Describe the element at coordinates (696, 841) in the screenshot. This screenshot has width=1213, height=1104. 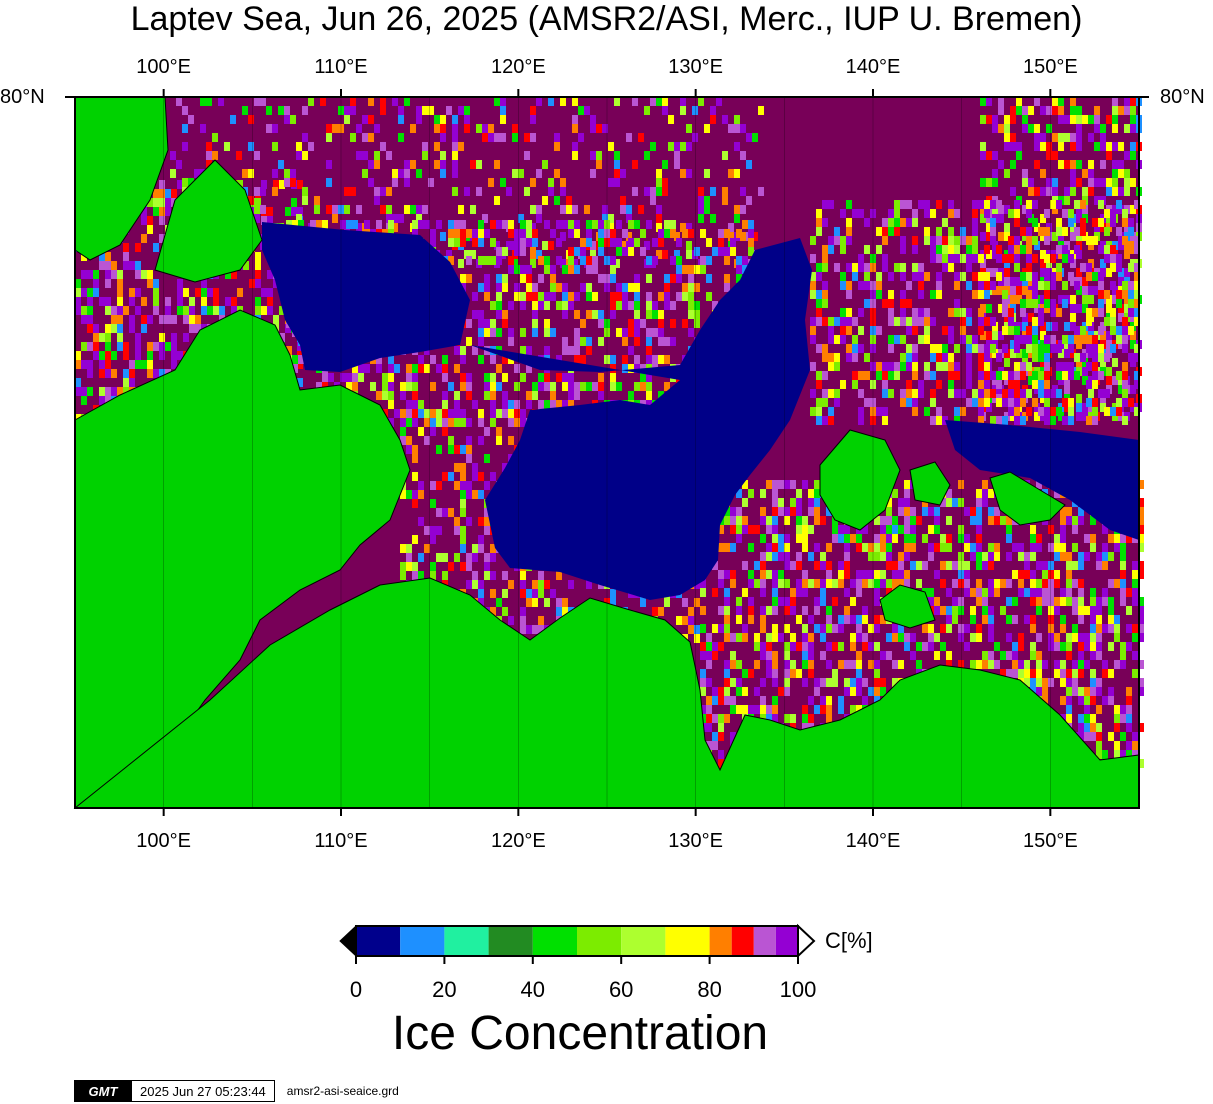
I see `lon-label-bottom: 130°E` at that location.